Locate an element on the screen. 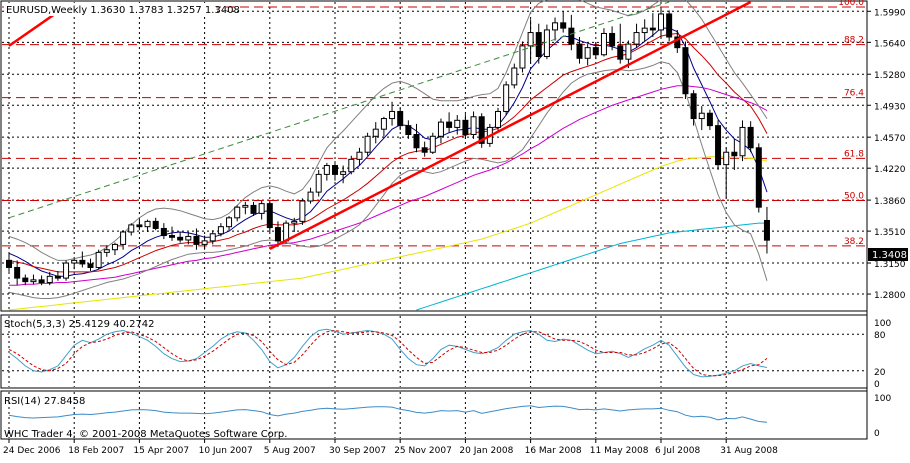 Image resolution: width=910 pixels, height=463 pixels. stoch-axis-label: 80 is located at coordinates (880, 336).